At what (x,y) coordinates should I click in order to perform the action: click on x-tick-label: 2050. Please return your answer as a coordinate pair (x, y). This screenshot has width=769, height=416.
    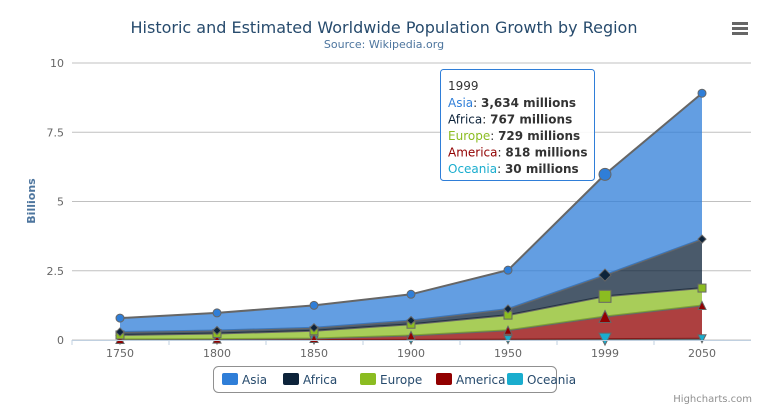
    Looking at the image, I should click on (702, 353).